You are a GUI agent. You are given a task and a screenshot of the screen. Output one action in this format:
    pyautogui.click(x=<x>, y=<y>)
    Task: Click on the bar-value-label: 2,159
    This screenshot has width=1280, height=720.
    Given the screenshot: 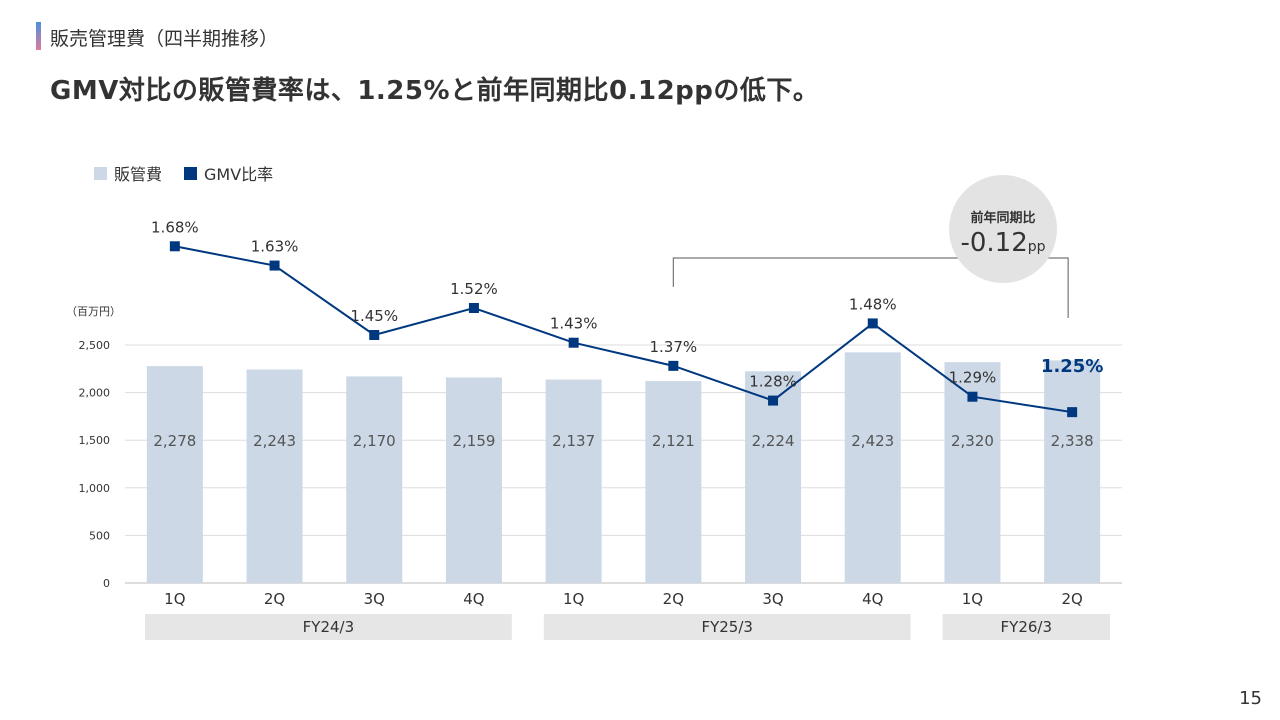 What is the action you would take?
    pyautogui.click(x=473, y=441)
    